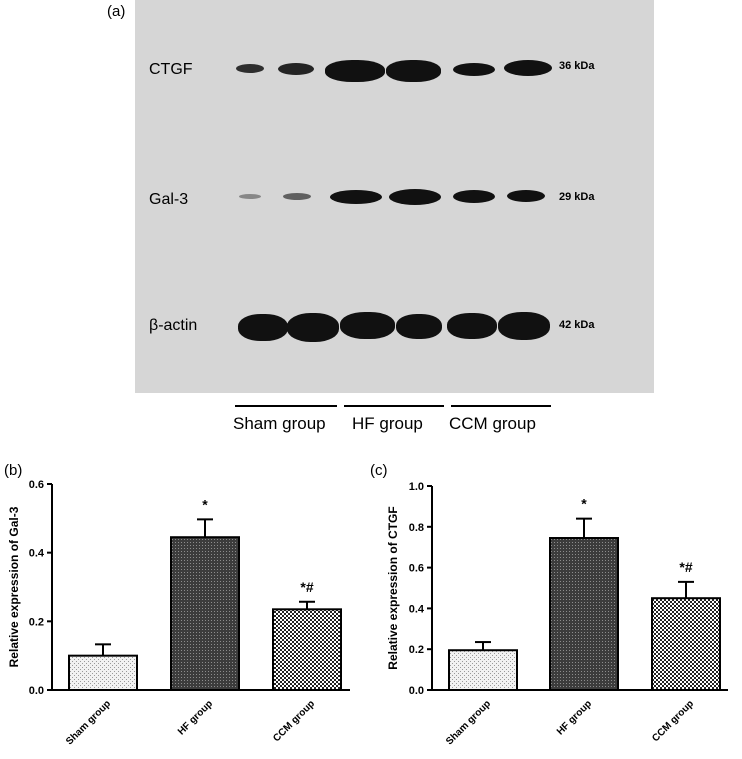 Image resolution: width=742 pixels, height=759 pixels. I want to click on protein-label-ctgf: CTGF, so click(171, 69).